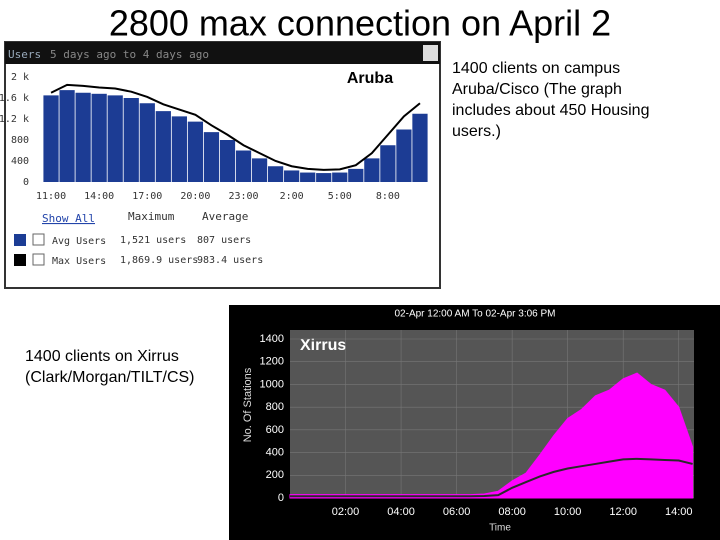  I want to click on y-tick-label: 600, so click(275, 430).